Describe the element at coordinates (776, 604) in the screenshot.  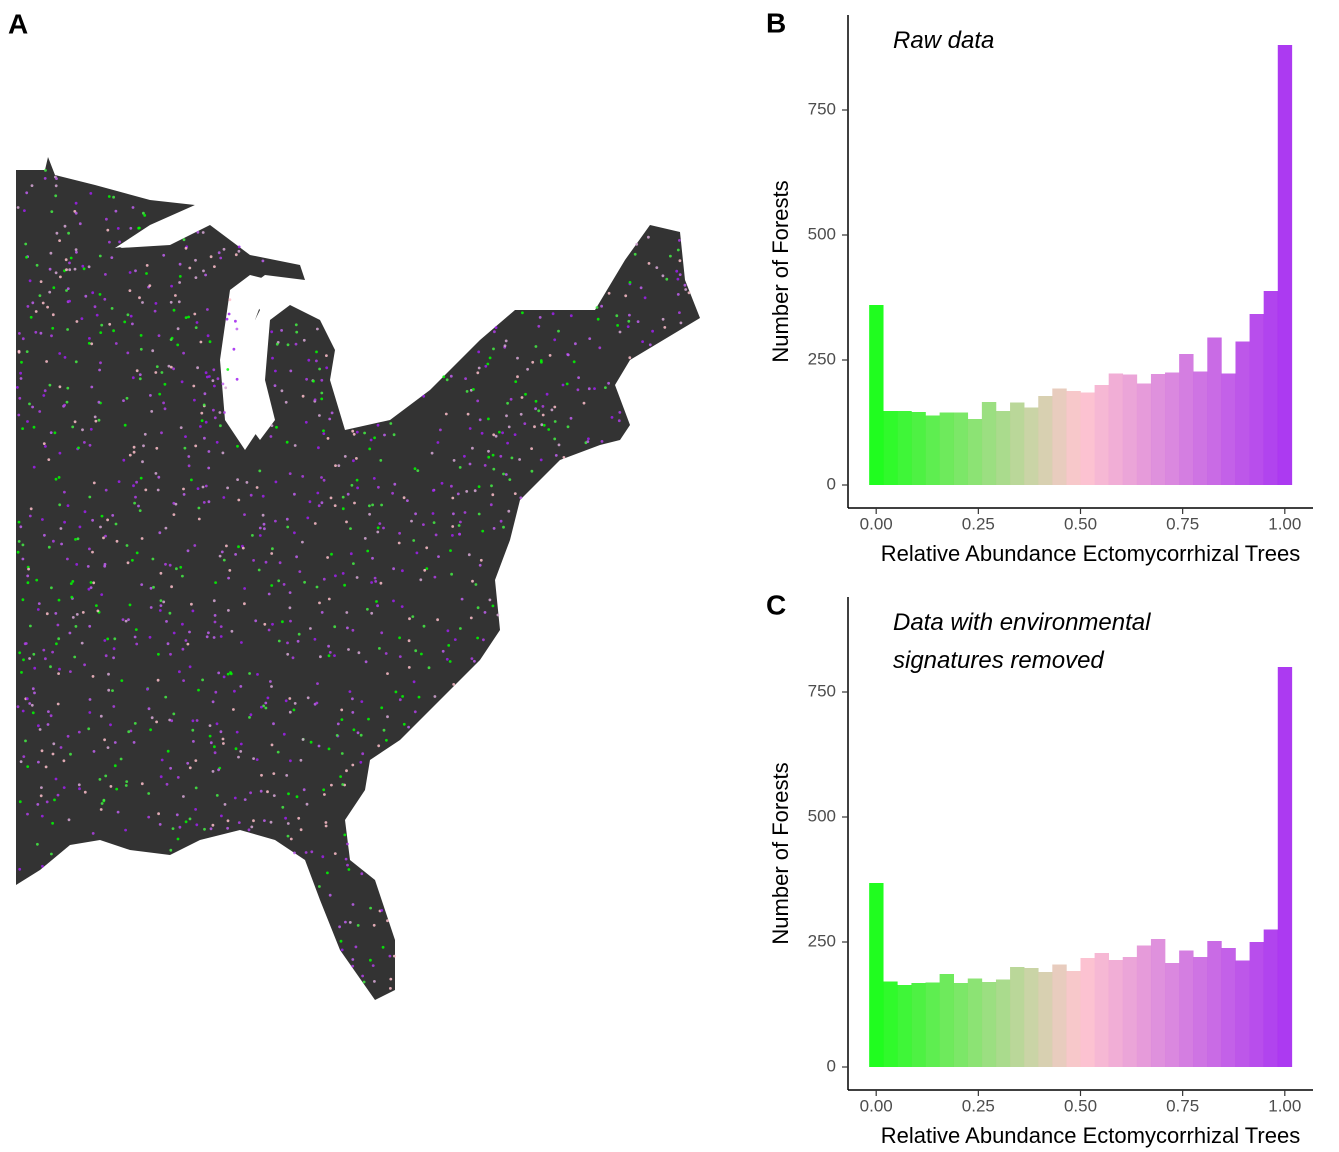
I see `panel-label: C` at that location.